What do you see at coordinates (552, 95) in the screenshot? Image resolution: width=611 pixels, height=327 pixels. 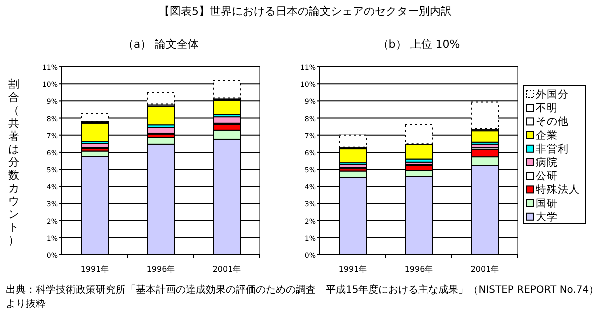 I see `legend-label: 外国分` at bounding box center [552, 95].